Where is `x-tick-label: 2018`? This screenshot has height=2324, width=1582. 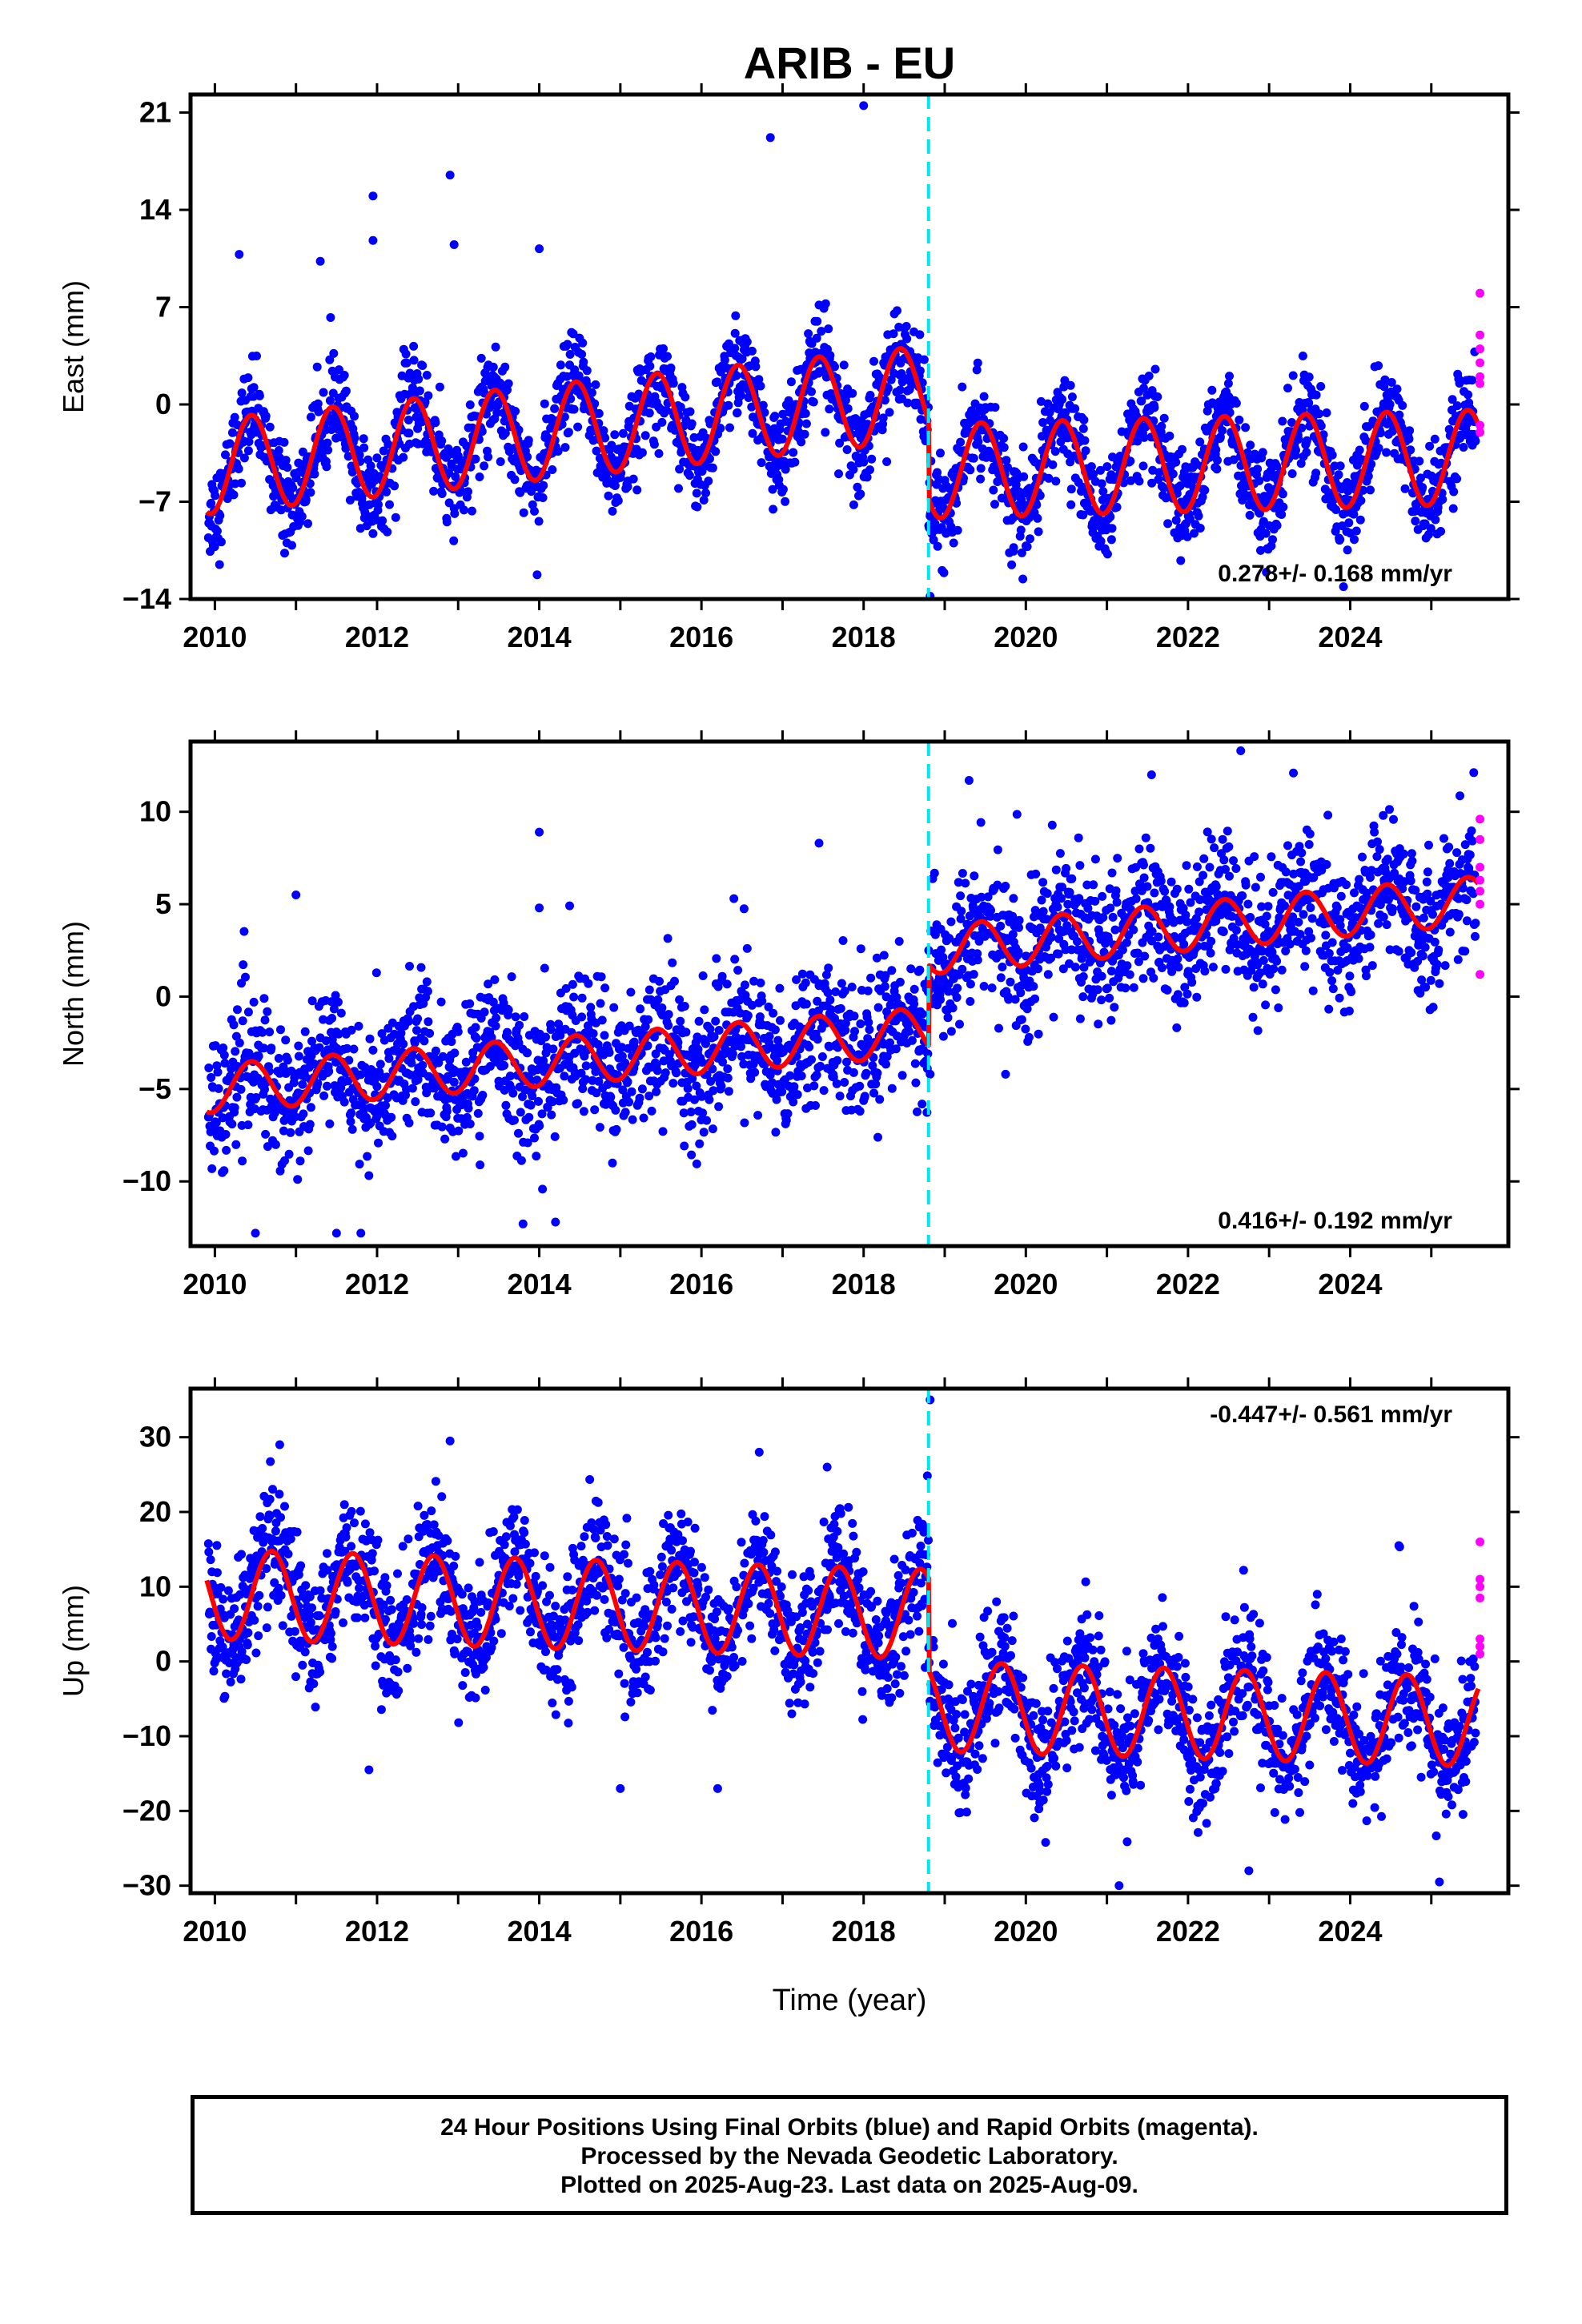 x-tick-label: 2018 is located at coordinates (864, 637).